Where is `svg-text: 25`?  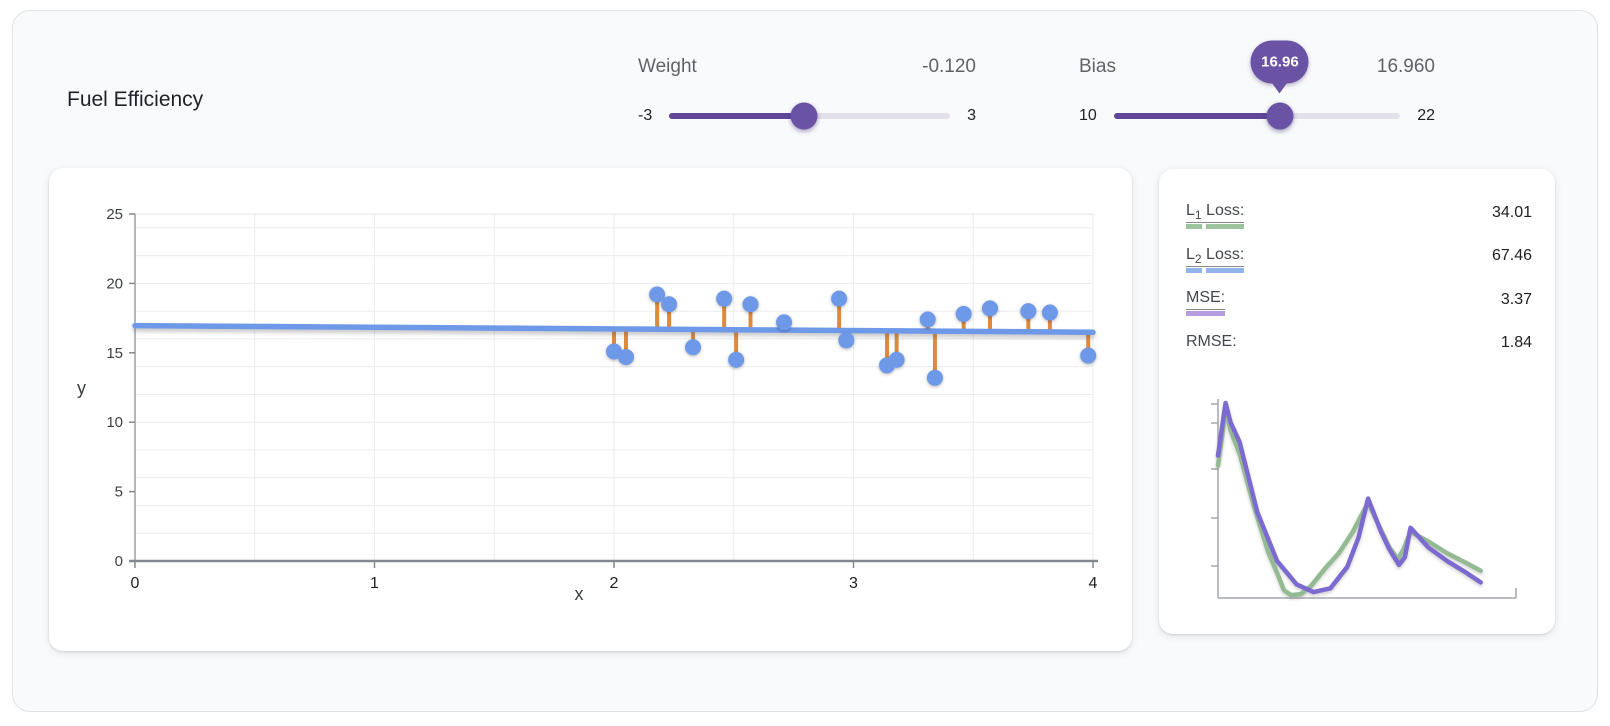 svg-text: 25 is located at coordinates (114, 214).